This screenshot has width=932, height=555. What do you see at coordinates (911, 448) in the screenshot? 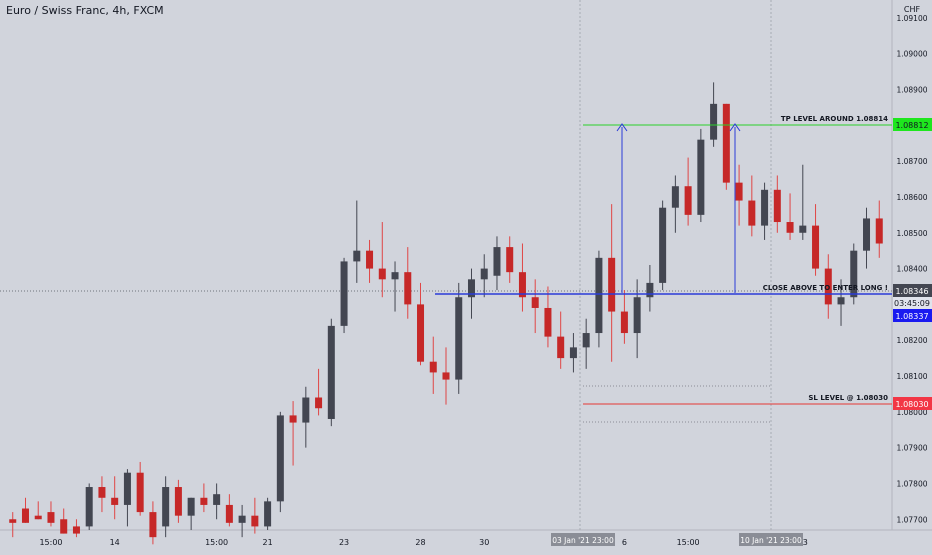
I see `y-tick-label: 1.07900` at bounding box center [911, 448].